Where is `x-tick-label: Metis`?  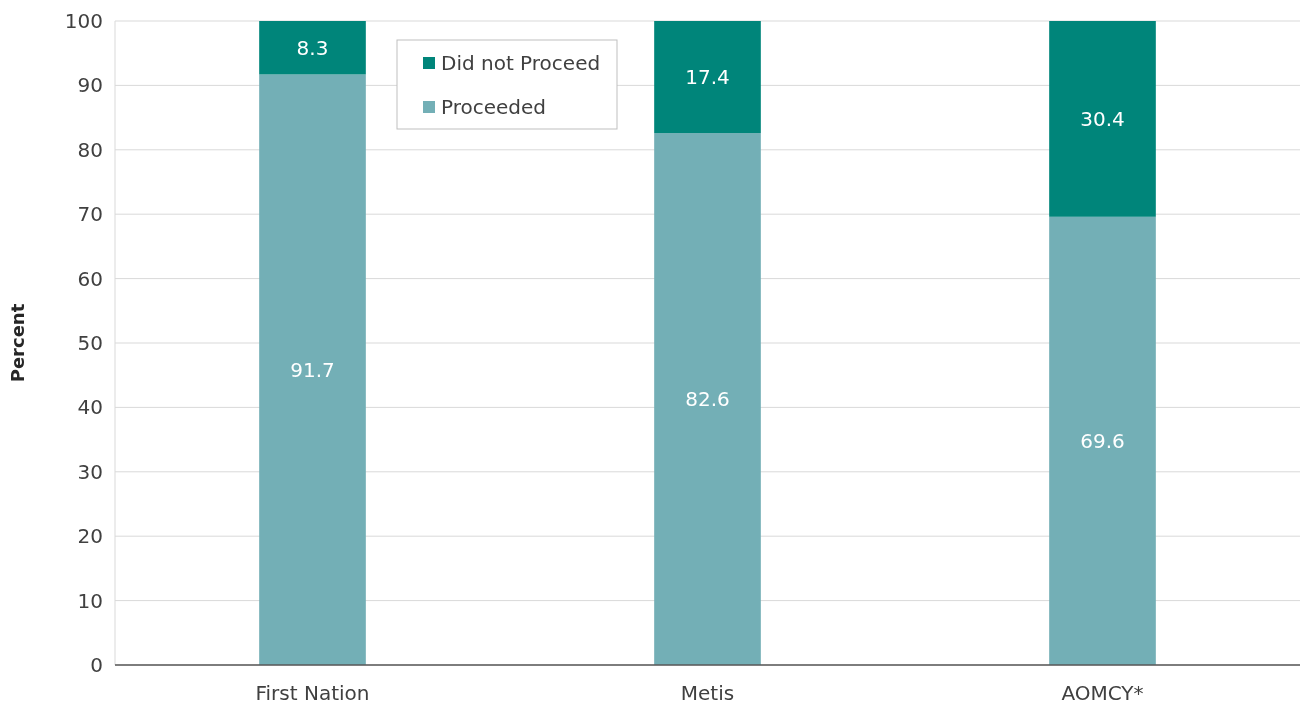 x-tick-label: Metis is located at coordinates (707, 693).